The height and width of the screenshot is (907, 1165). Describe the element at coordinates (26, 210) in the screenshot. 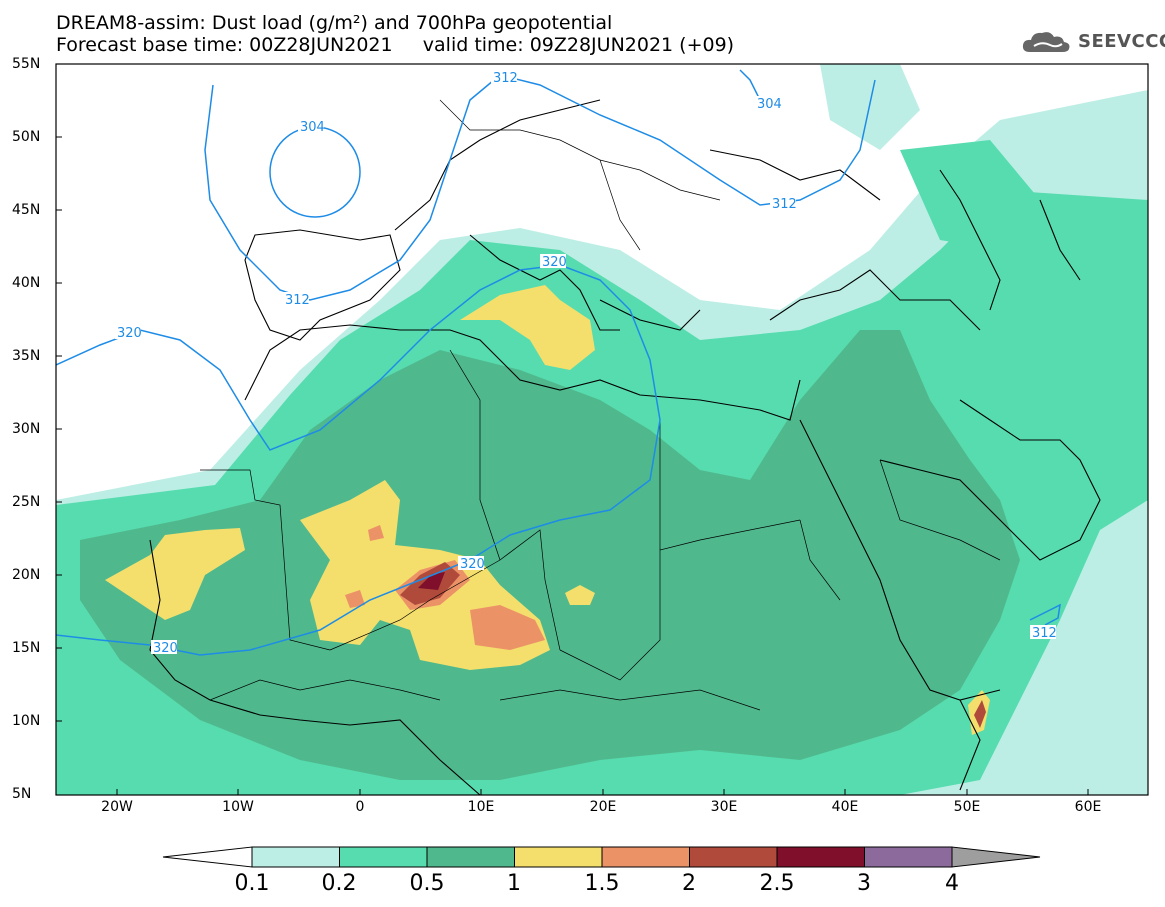

I see `lat-label: 45N` at that location.